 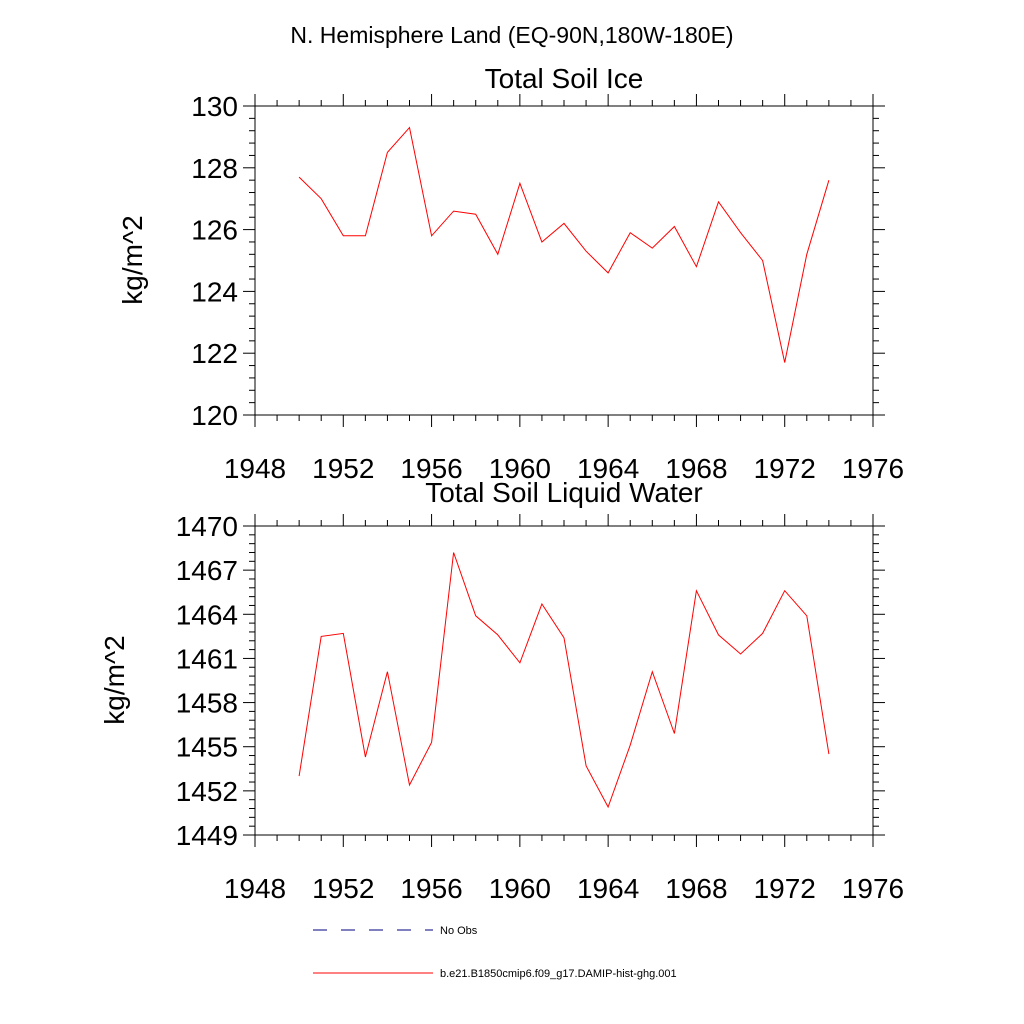 I want to click on y-tick-label: 124, so click(x=214, y=291).